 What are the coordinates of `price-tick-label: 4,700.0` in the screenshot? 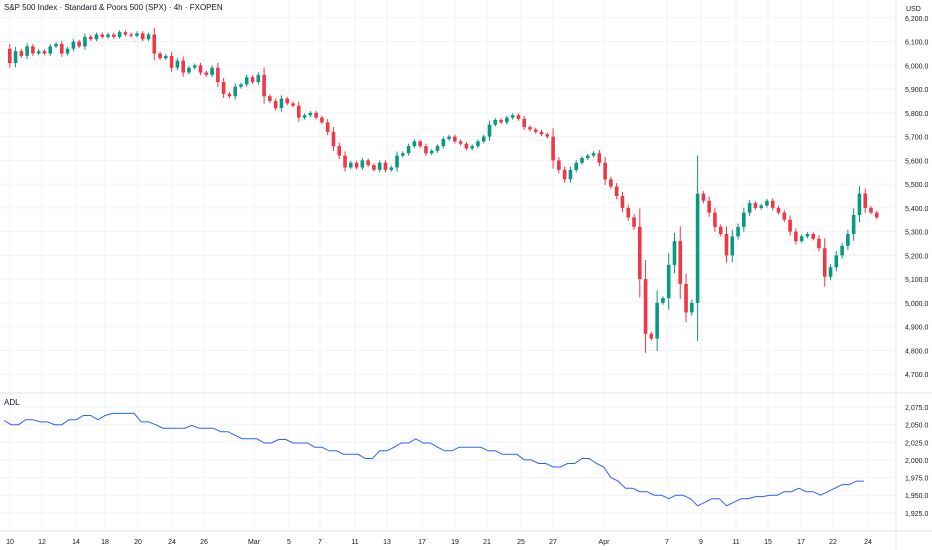 It's located at (916, 375).